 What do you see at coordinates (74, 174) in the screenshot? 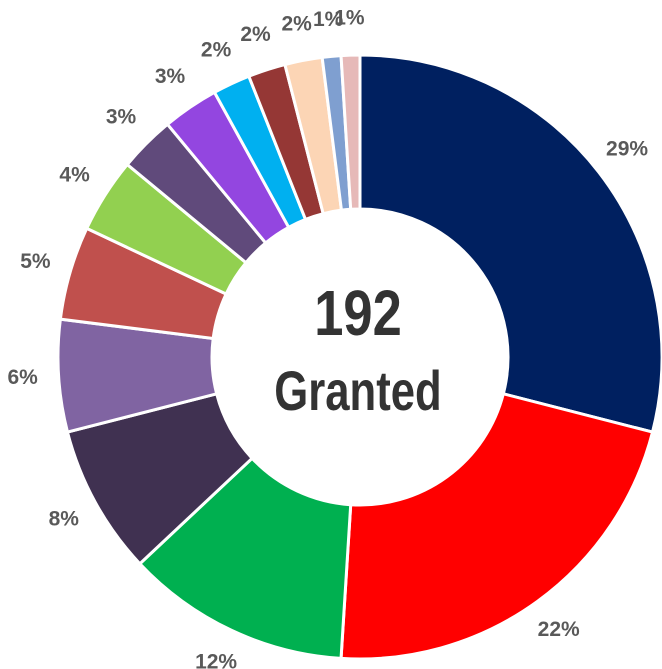
I see `data-label: 4%` at bounding box center [74, 174].